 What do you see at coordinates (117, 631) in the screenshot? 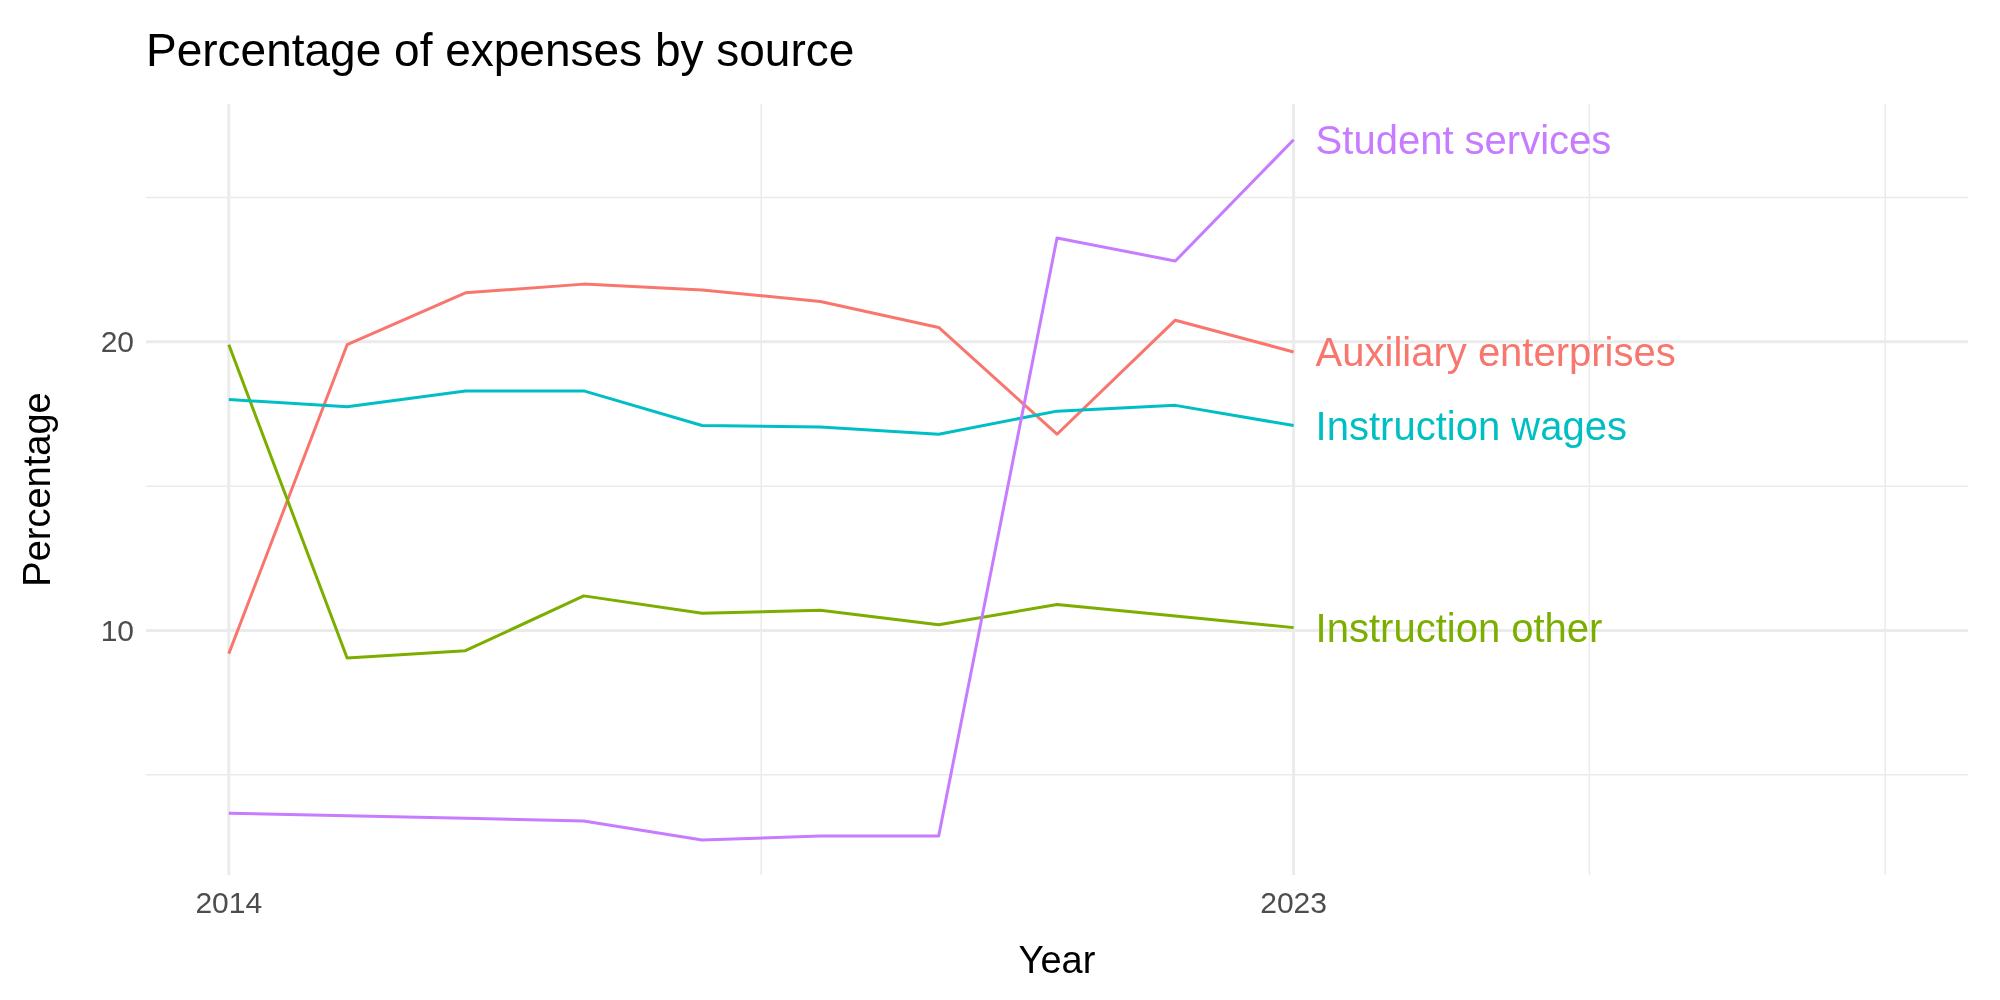
I see `y-tick-label: 10` at bounding box center [117, 631].